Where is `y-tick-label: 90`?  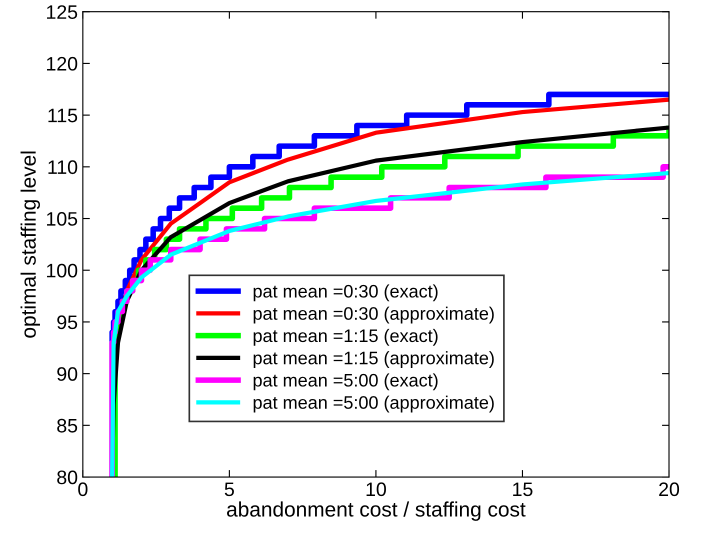 y-tick-label: 90 is located at coordinates (67, 374).